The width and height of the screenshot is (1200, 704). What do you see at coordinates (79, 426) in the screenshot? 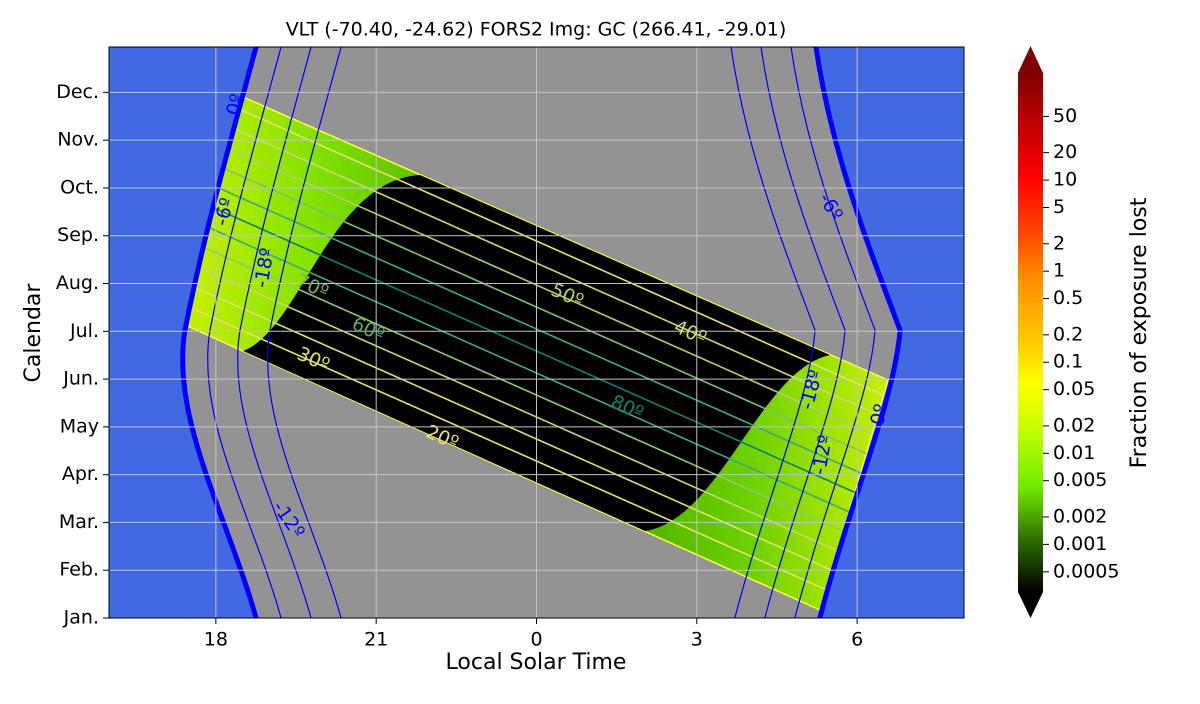
I see `y-tick-label: May` at bounding box center [79, 426].